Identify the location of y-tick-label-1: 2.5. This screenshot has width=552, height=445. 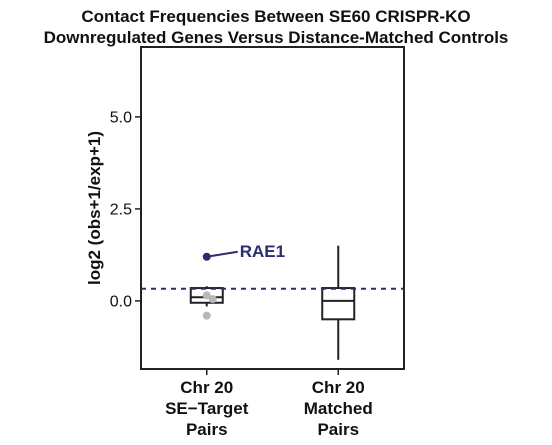
(121, 209).